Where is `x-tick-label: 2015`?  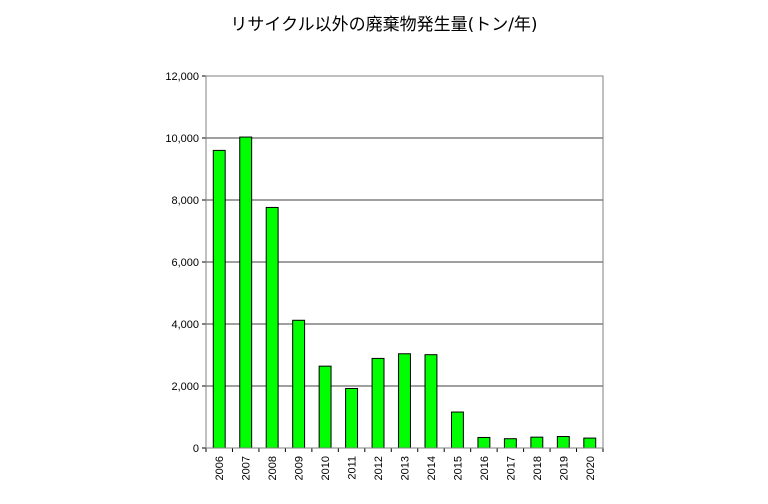
x-tick-label: 2015 is located at coordinates (458, 468).